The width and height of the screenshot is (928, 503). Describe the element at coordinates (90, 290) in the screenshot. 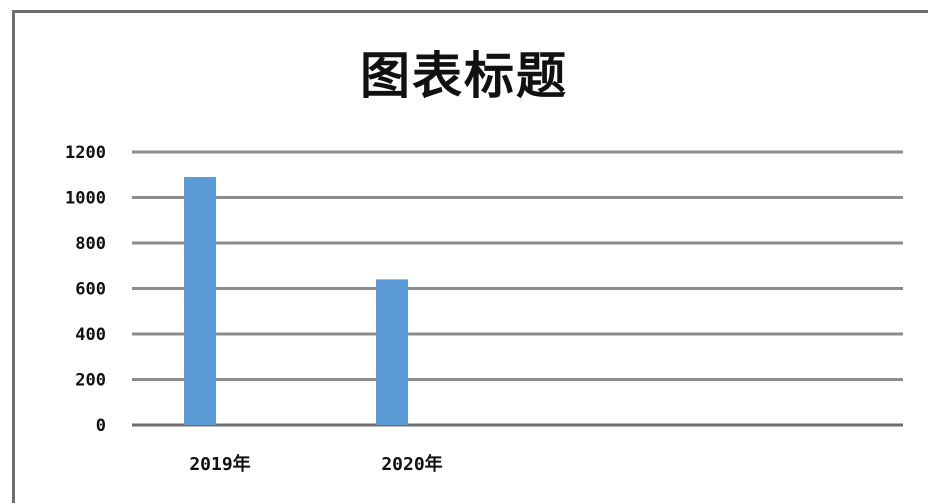

I see `y-tick-label: 600` at that location.